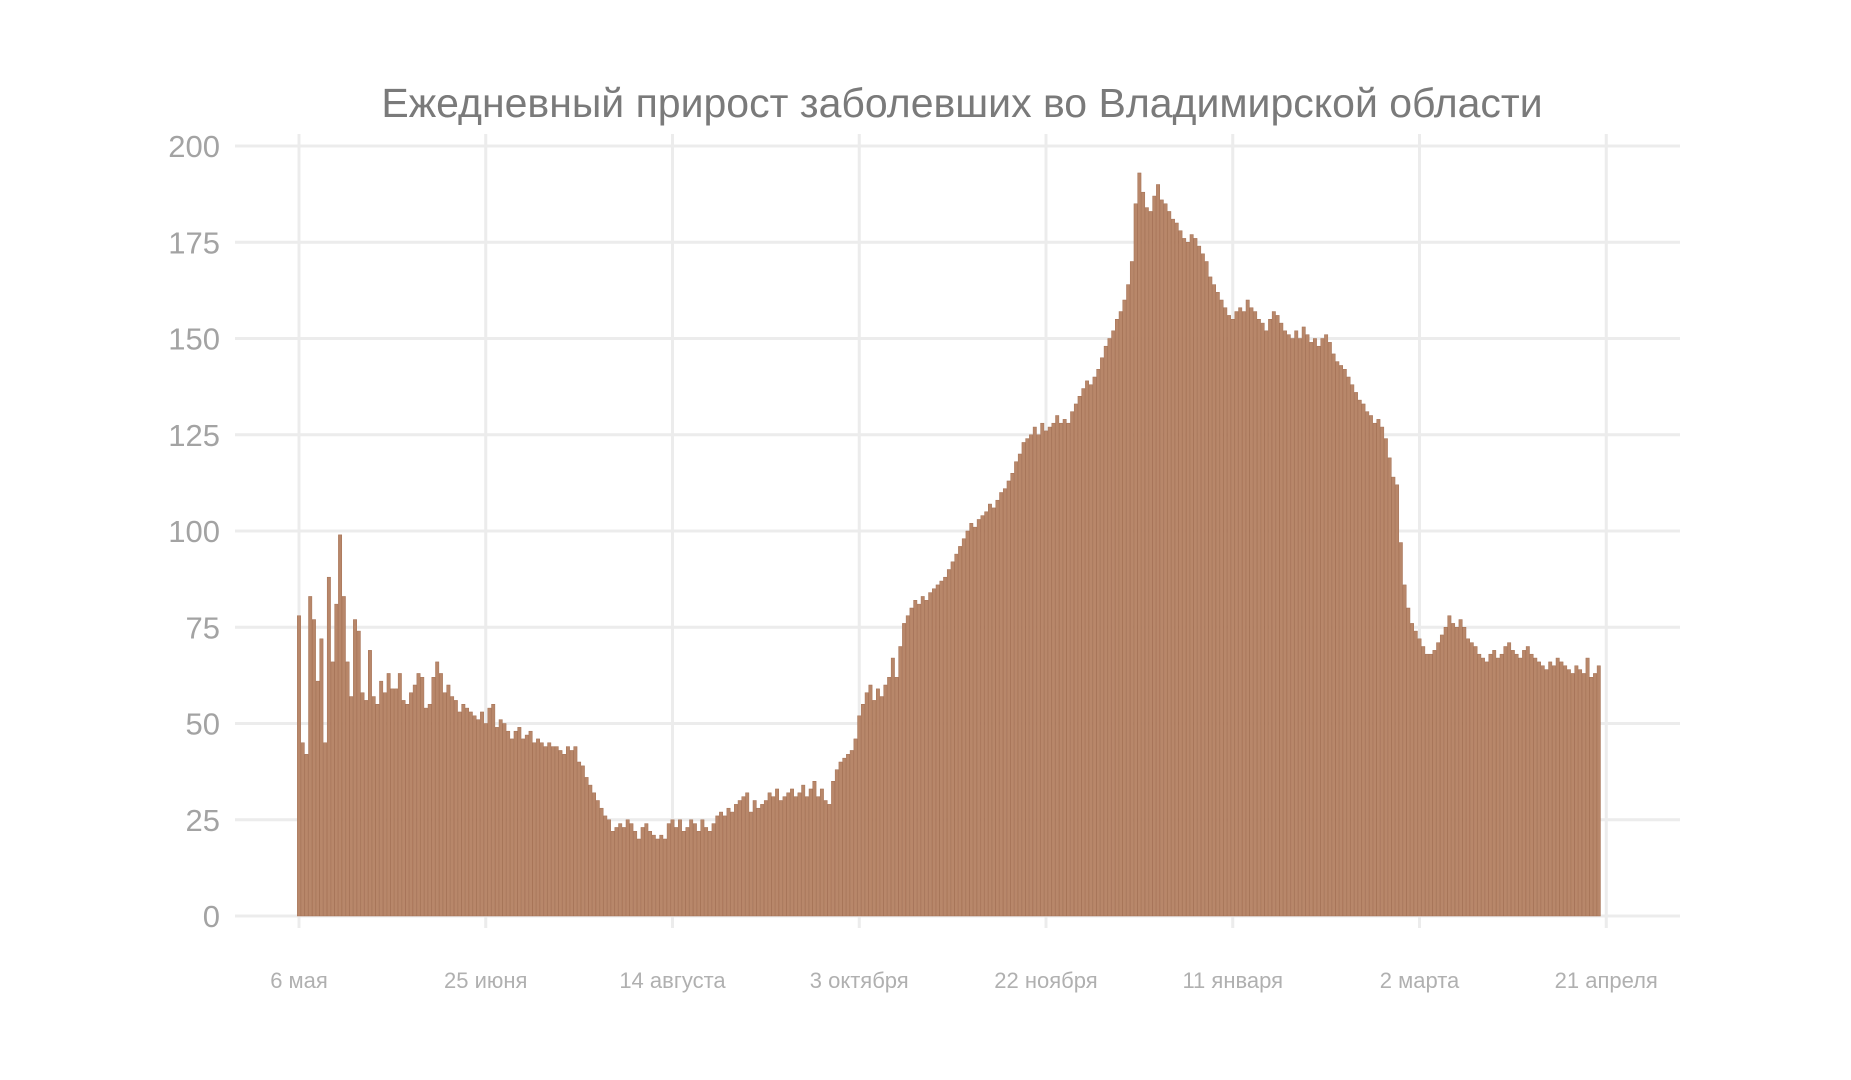 The image size is (1851, 1080). What do you see at coordinates (194, 435) in the screenshot?
I see `y-tick-label: 125` at bounding box center [194, 435].